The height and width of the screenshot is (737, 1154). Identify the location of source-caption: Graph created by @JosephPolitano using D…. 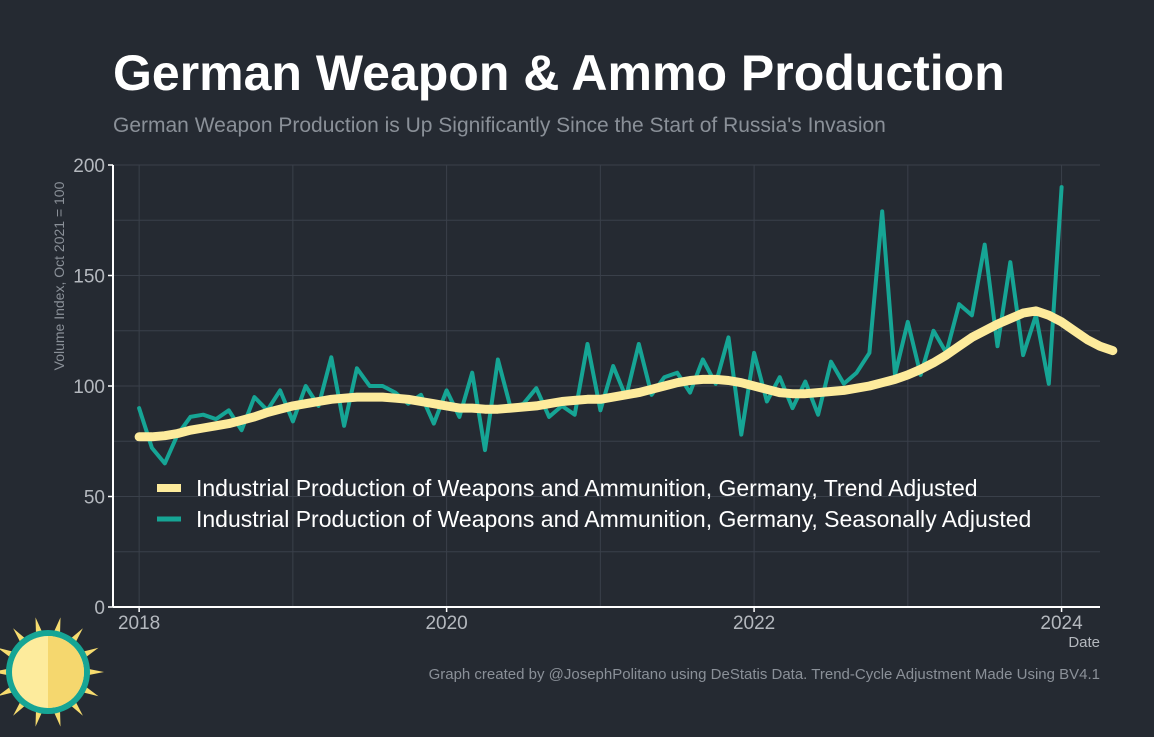
(764, 674).